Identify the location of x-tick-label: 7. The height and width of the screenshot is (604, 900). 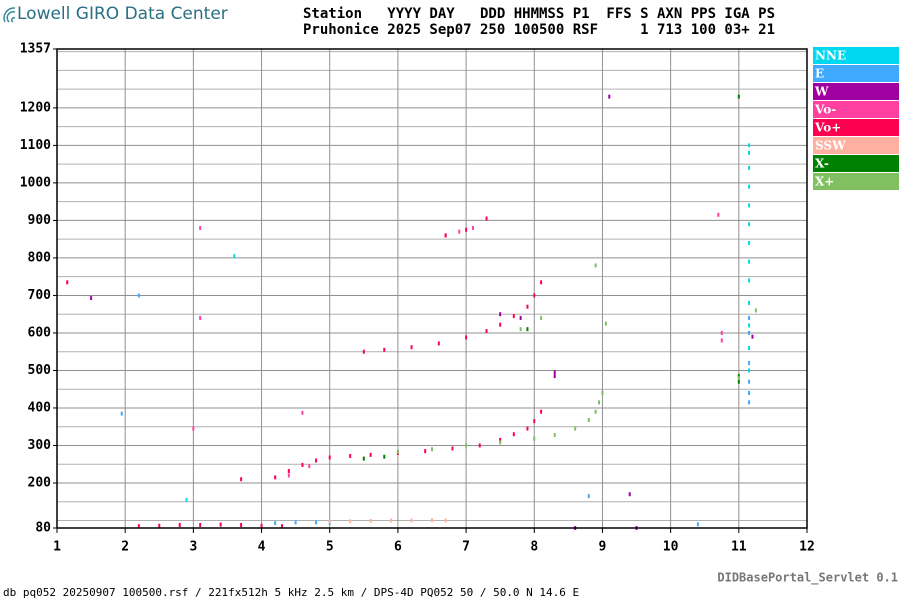
(466, 547).